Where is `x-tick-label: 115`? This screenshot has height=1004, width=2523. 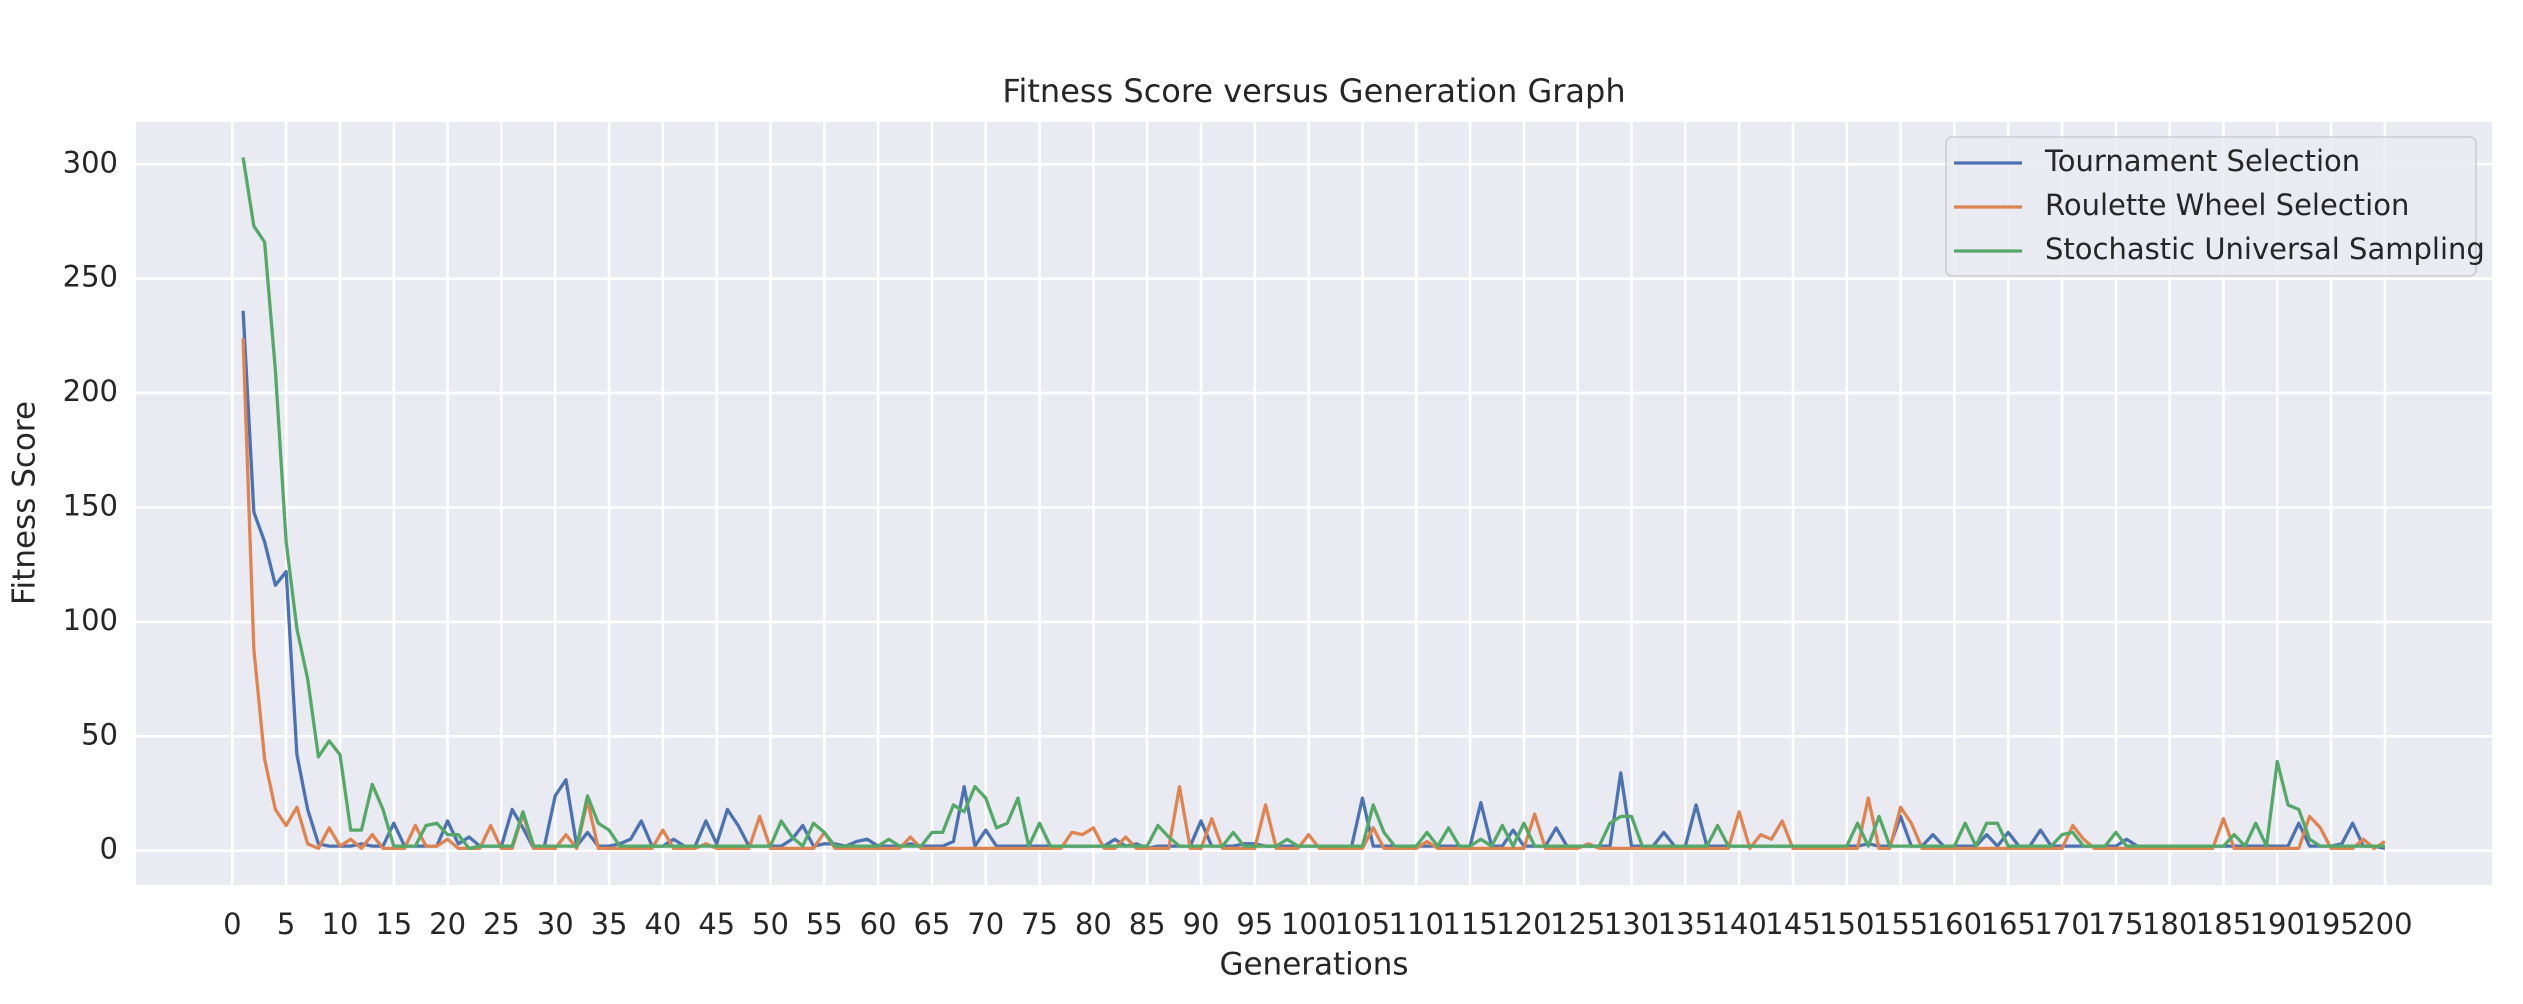 x-tick-label: 115 is located at coordinates (1469, 924).